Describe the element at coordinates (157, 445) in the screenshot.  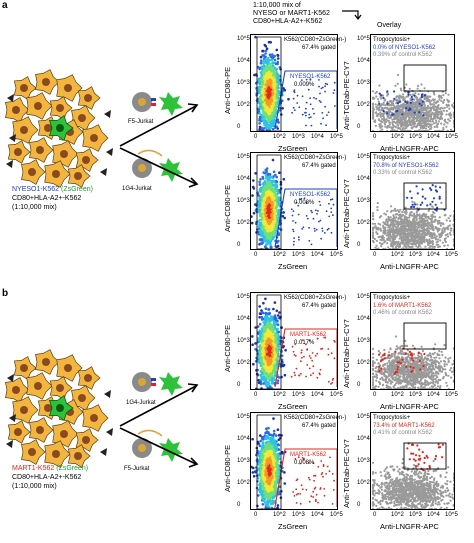
I see `panel-b-jurkat-bottom-icon` at that location.